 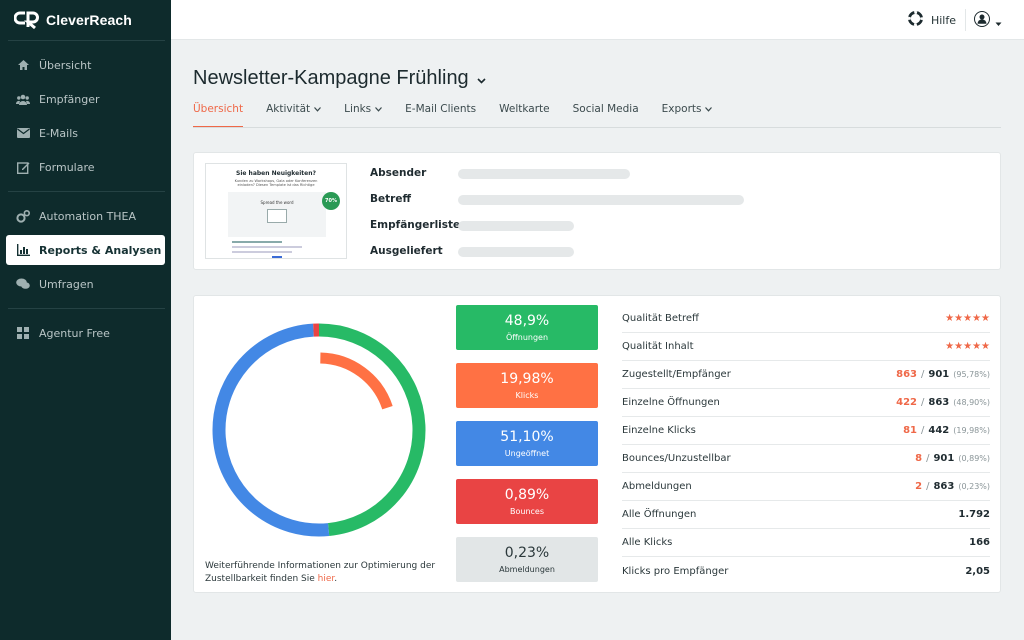 What do you see at coordinates (974, 458) in the screenshot?
I see `stat-percent: (0,89%)` at bounding box center [974, 458].